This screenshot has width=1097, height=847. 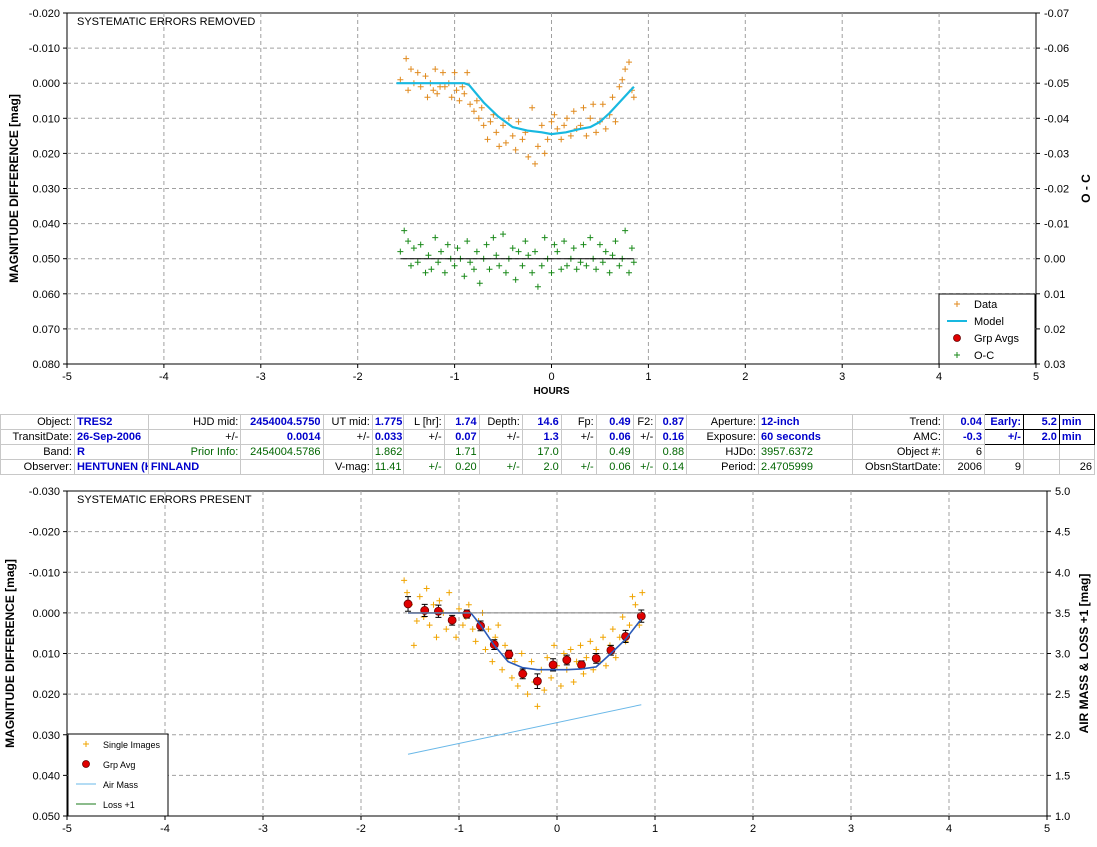 I want to click on y-tick-label: 0.000, so click(x=46, y=614).